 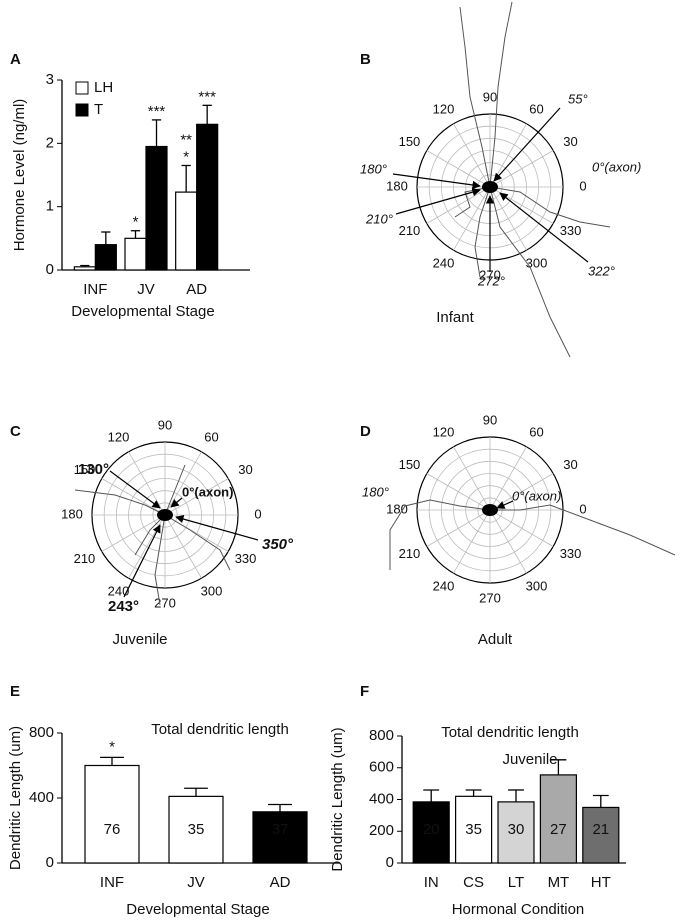 I want to click on angle-label: 240, so click(x=119, y=591).